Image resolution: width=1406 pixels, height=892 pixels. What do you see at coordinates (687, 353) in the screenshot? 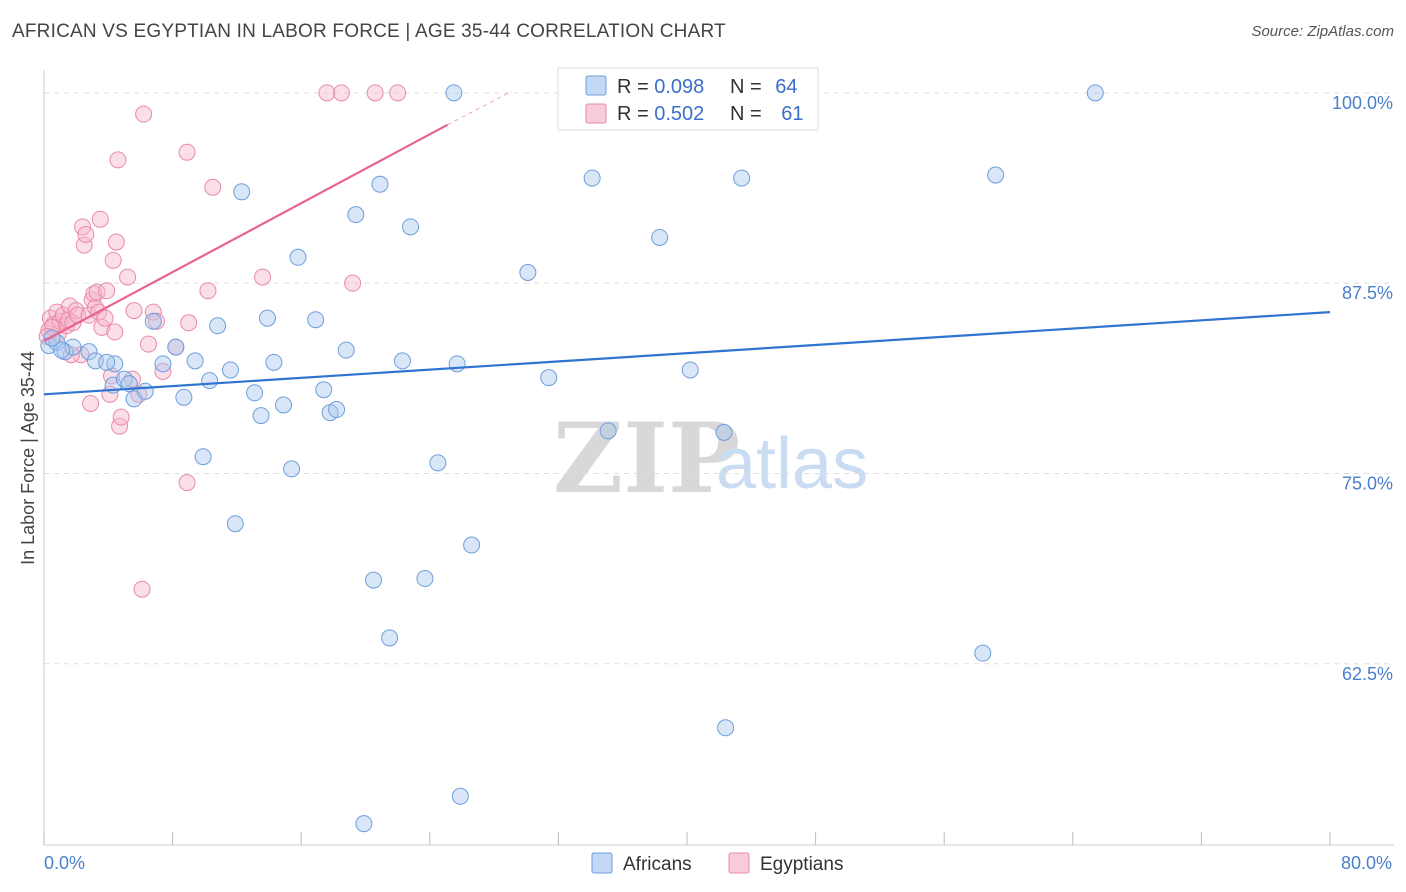
I see `africans-trend-line` at bounding box center [687, 353].